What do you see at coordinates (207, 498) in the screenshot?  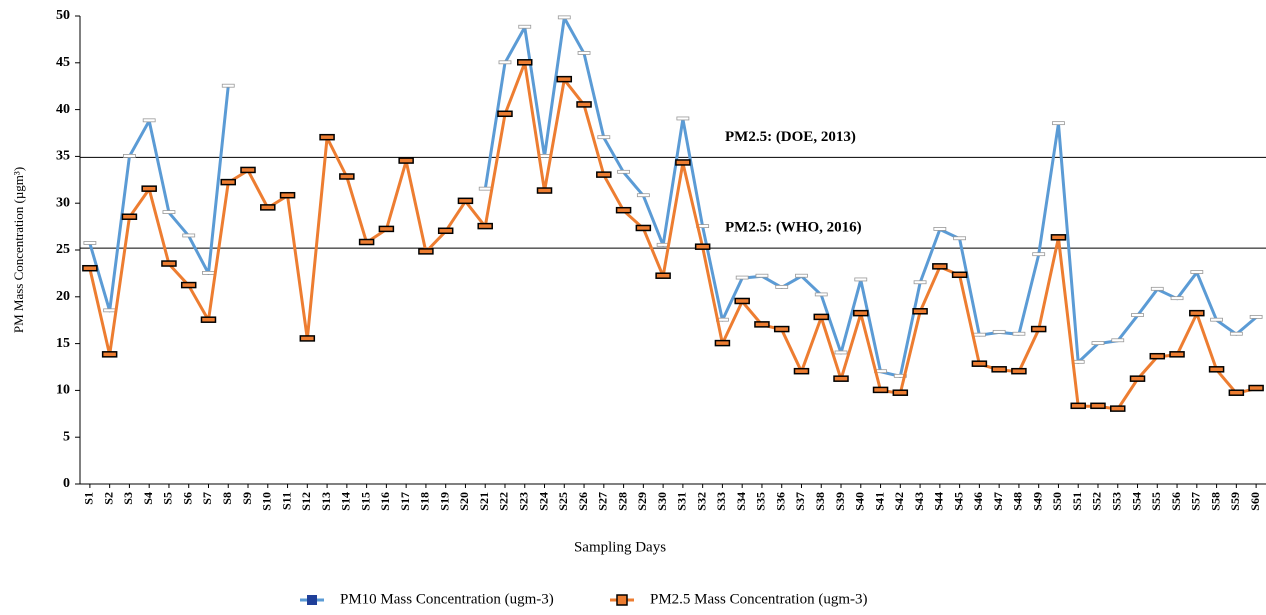 I see `x-tick-label: S7` at bounding box center [207, 498].